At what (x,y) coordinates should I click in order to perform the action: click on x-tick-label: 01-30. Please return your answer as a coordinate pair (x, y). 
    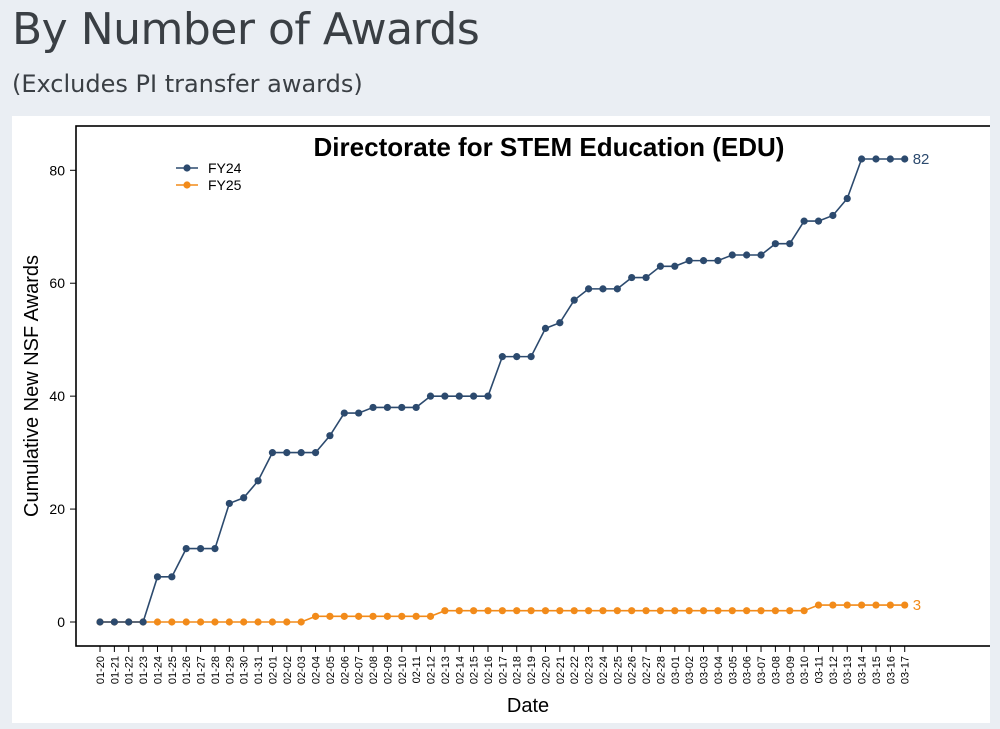
    Looking at the image, I should click on (245, 670).